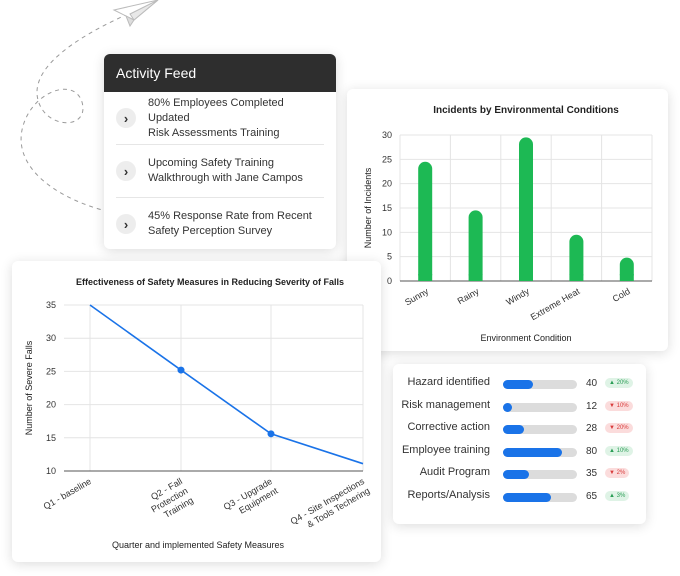 Image resolution: width=680 pixels, height=576 pixels. What do you see at coordinates (619, 383) in the screenshot?
I see `trend-badge: ▲ 20%` at bounding box center [619, 383].